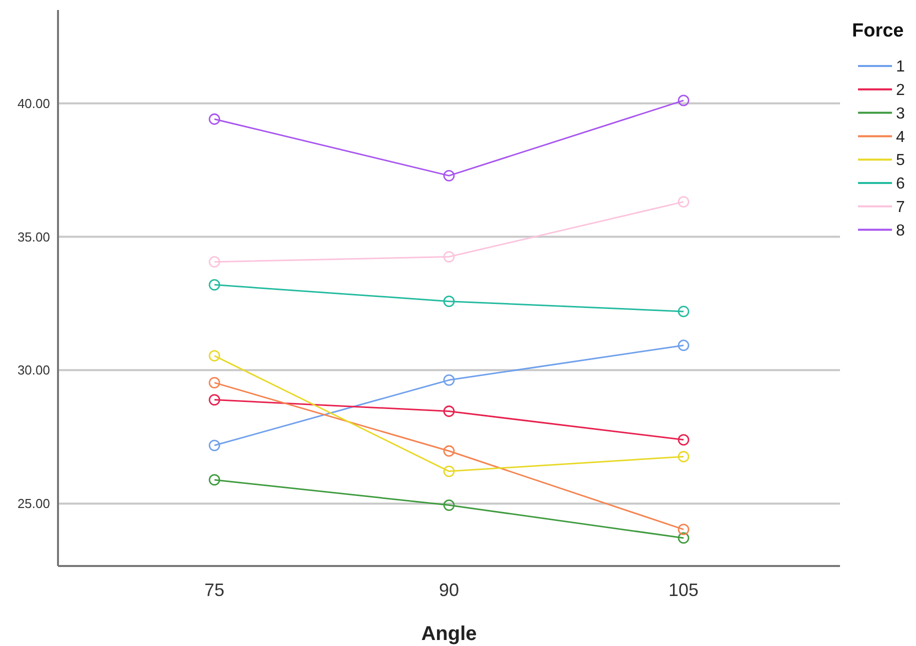 Image resolution: width=916 pixels, height=646 pixels. What do you see at coordinates (878, 31) in the screenshot?
I see `legend-title: Force` at bounding box center [878, 31].